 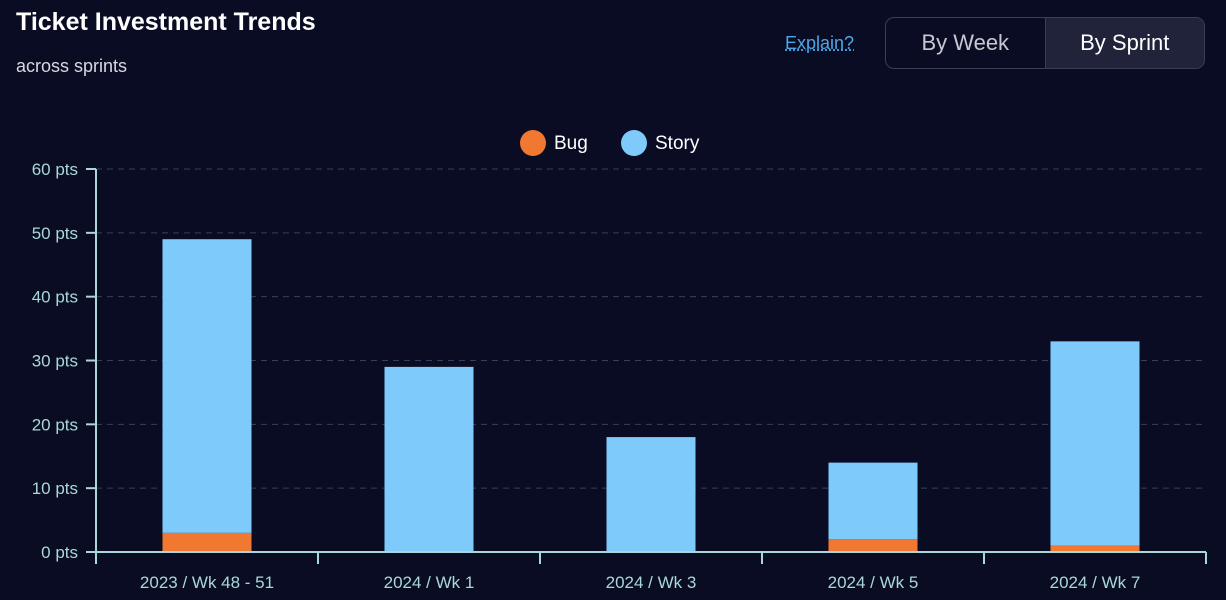 What do you see at coordinates (965, 42) in the screenshot?
I see `by-week-button: By Week` at bounding box center [965, 42].